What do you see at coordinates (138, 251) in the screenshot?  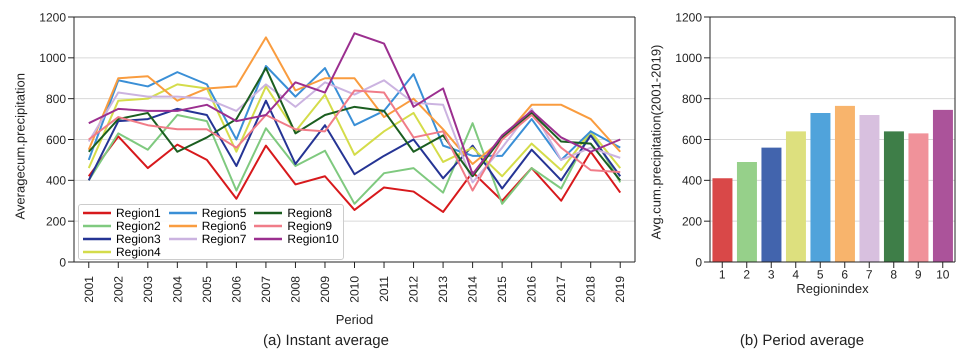 I see `legend-label: Region4` at bounding box center [138, 251].